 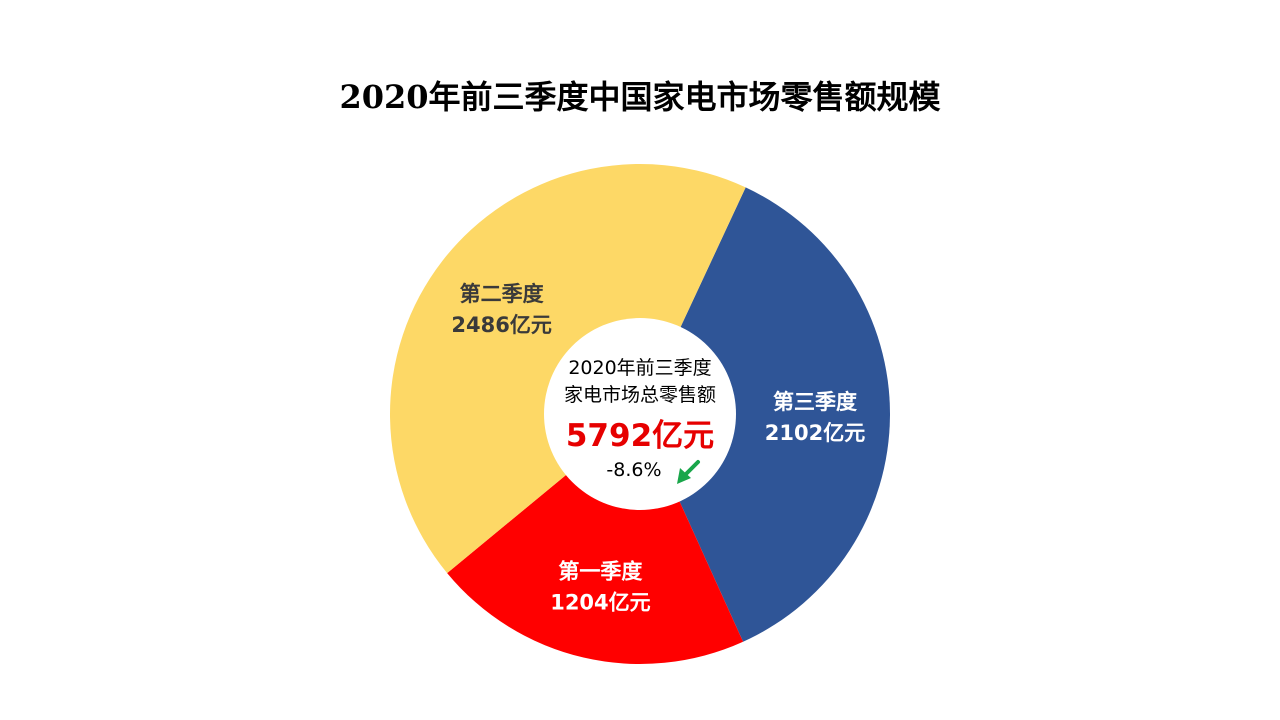 I want to click on chart-title: 2020年前三季度中国家电市场零售额规模, so click(x=640, y=97).